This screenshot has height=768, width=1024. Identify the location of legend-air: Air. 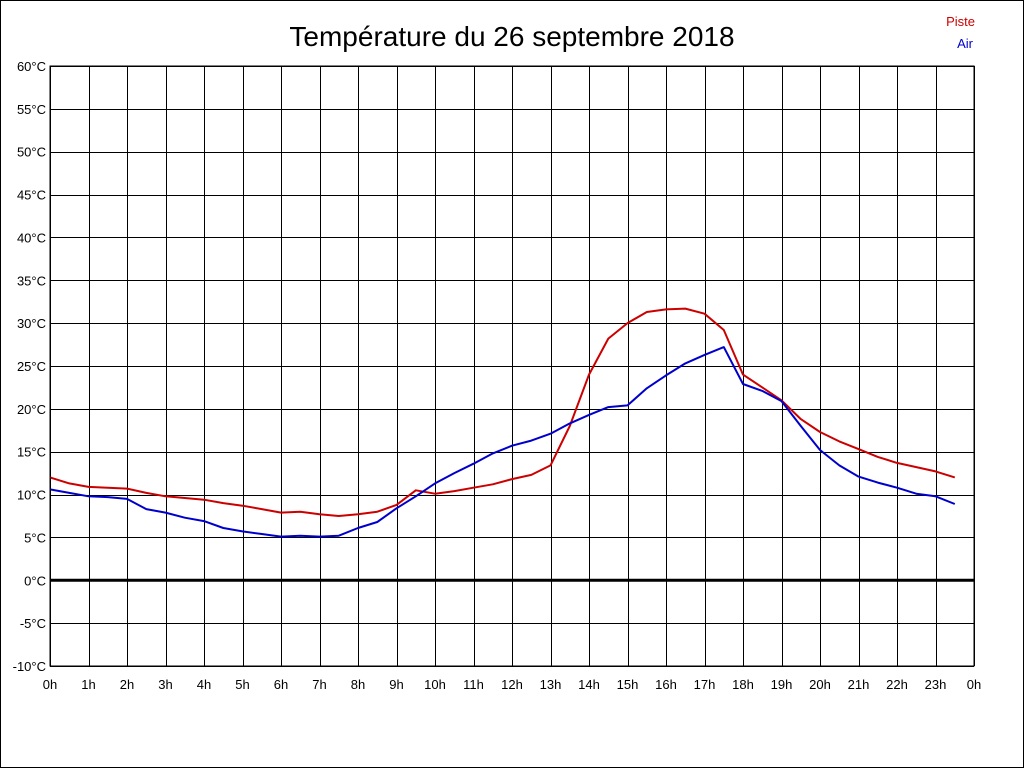
(965, 43).